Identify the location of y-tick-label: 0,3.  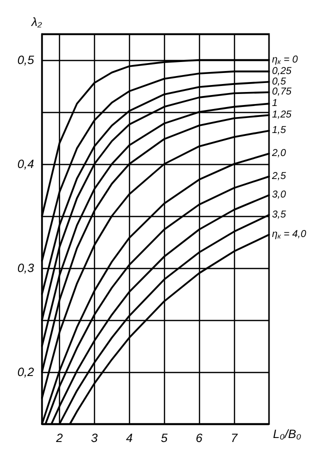
(25, 268).